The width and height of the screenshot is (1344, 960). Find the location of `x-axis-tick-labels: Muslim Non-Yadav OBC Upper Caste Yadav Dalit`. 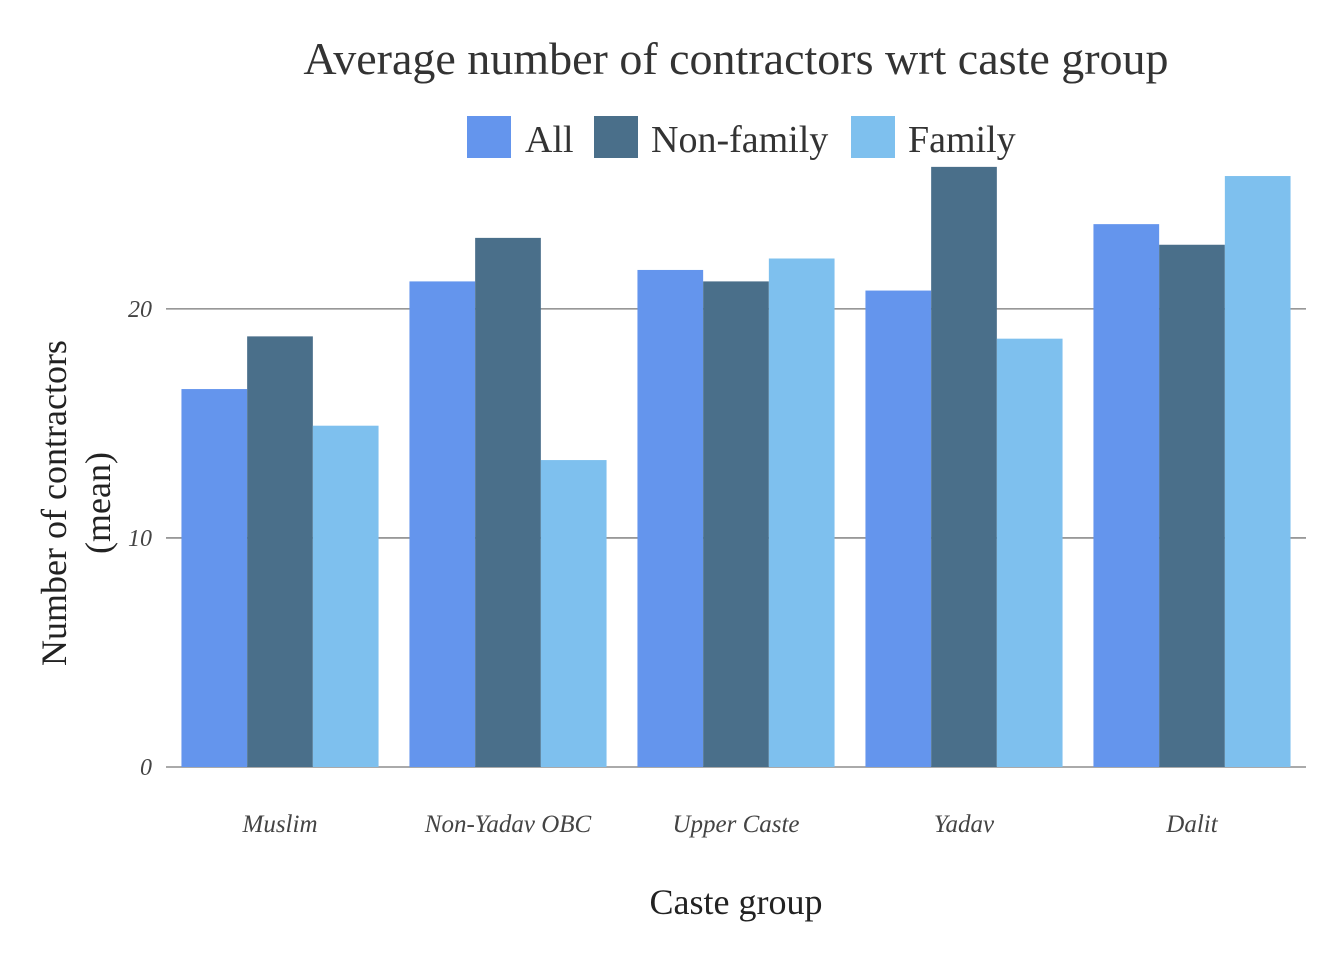

x-axis-tick-labels: Muslim Non-Yadav OBC Upper Caste Yadav Dalit is located at coordinates (730, 824).